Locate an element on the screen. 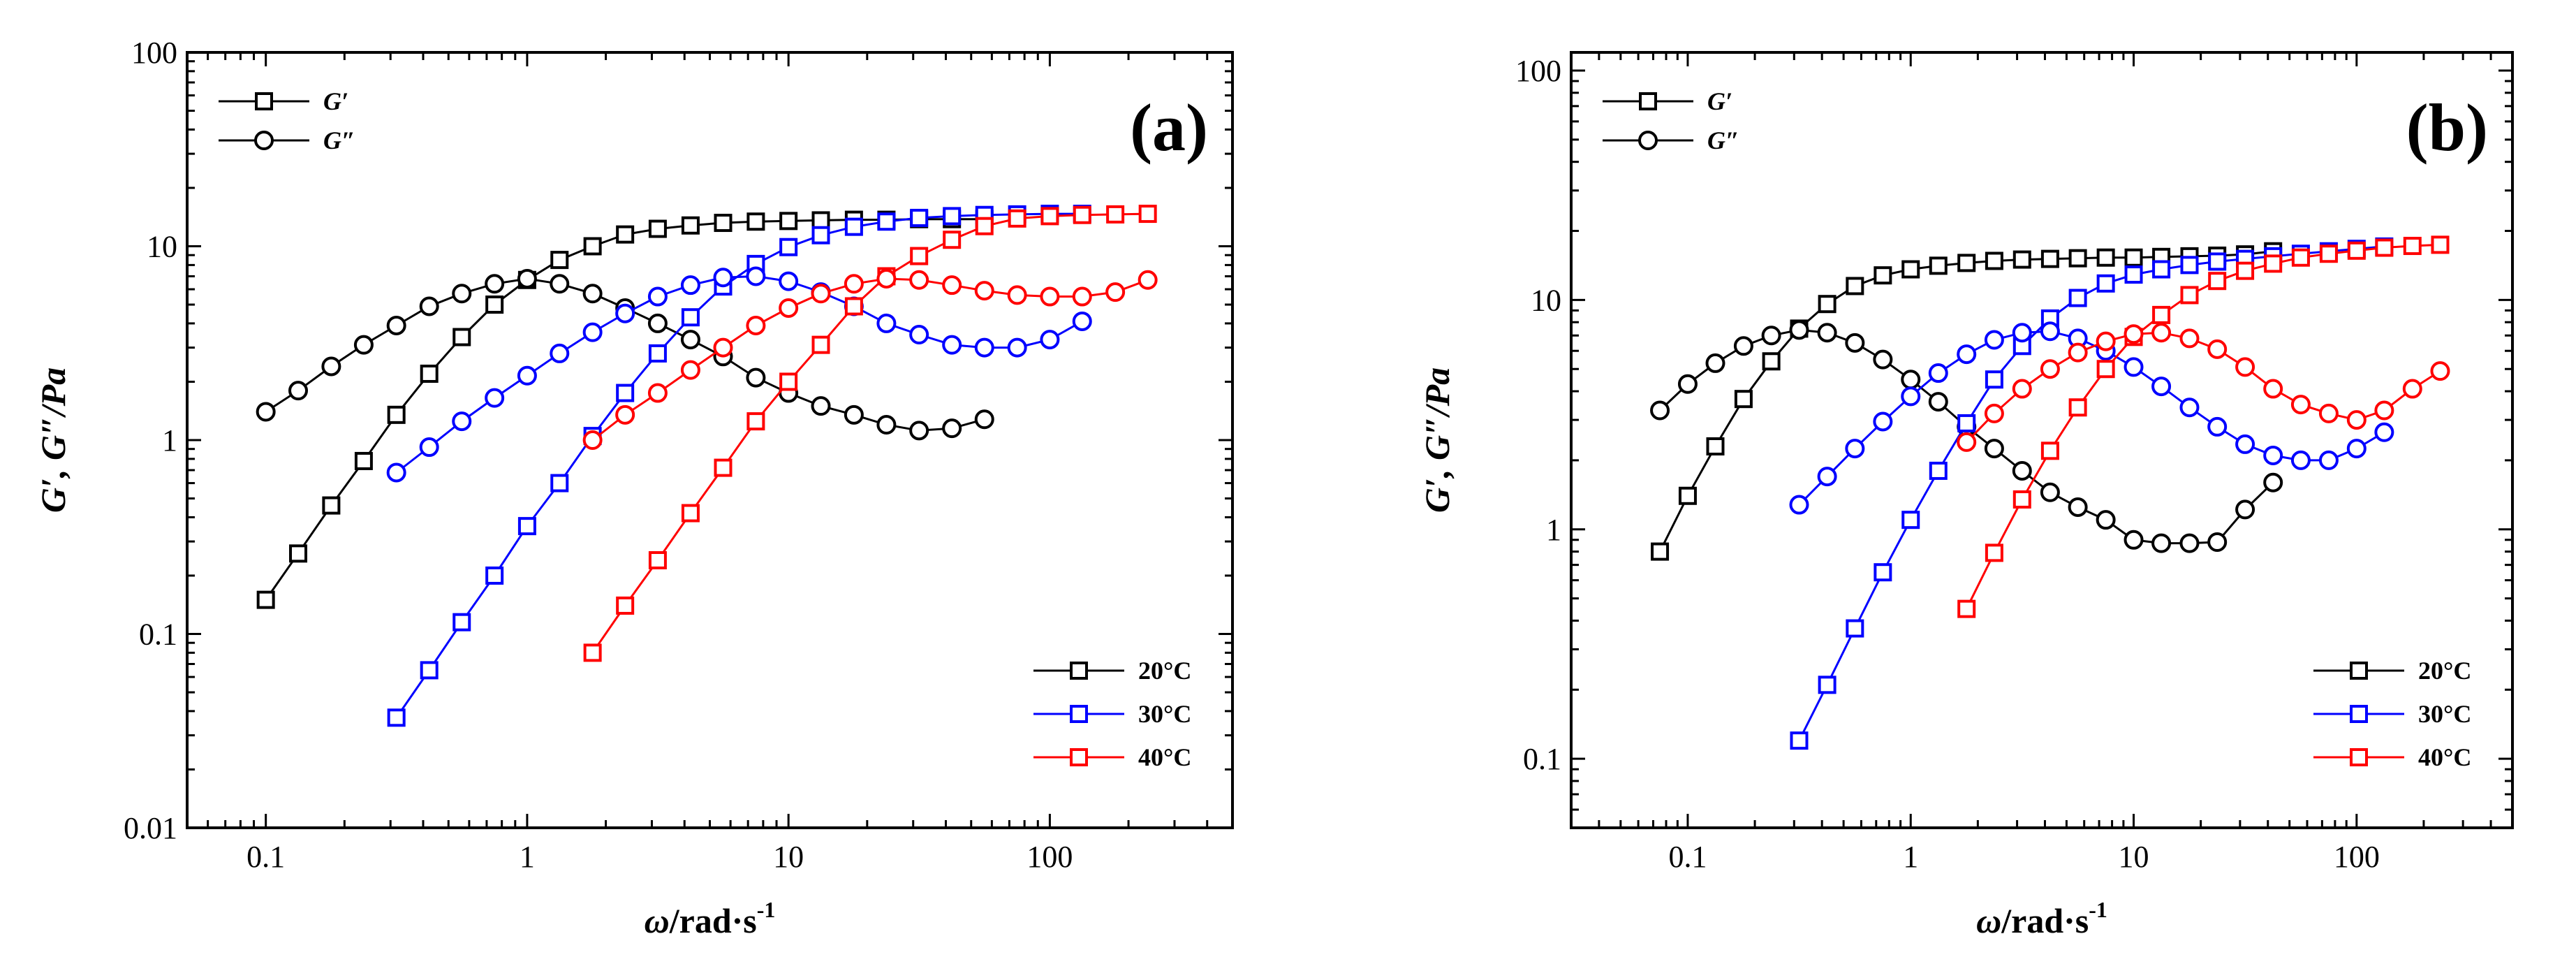 Image resolution: width=2576 pixels, height=978 pixels. y-axis-title: G′, G″/Pa is located at coordinates (1437, 440).